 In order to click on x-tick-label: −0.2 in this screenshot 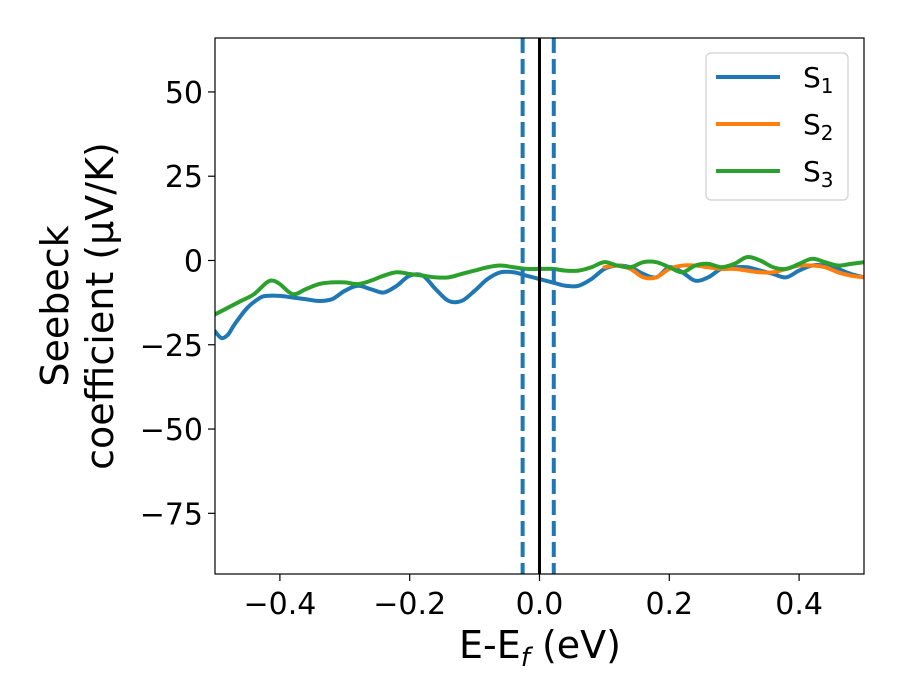, I will do `click(409, 604)`.